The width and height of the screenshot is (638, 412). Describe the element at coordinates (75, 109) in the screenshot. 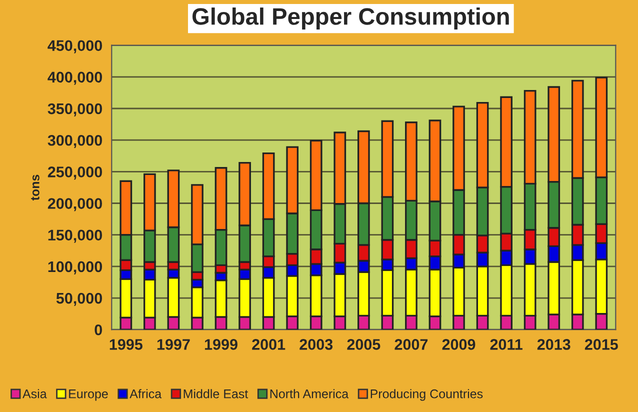

I see `y-tick-label: 350,000` at that location.